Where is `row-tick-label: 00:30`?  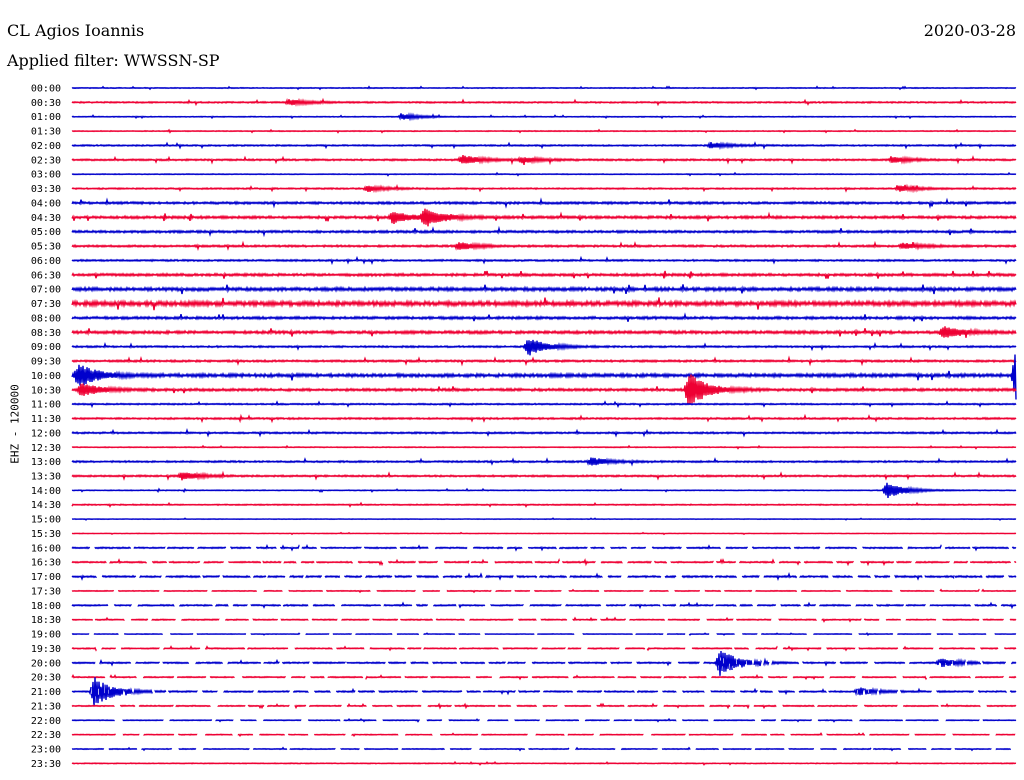
row-tick-label: 00:30 is located at coordinates (46, 103).